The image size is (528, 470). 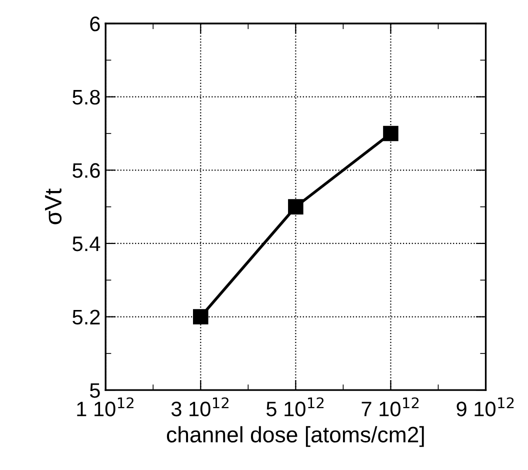 I want to click on x-tick-label: 7 10$^{12}$, so click(x=390, y=406).